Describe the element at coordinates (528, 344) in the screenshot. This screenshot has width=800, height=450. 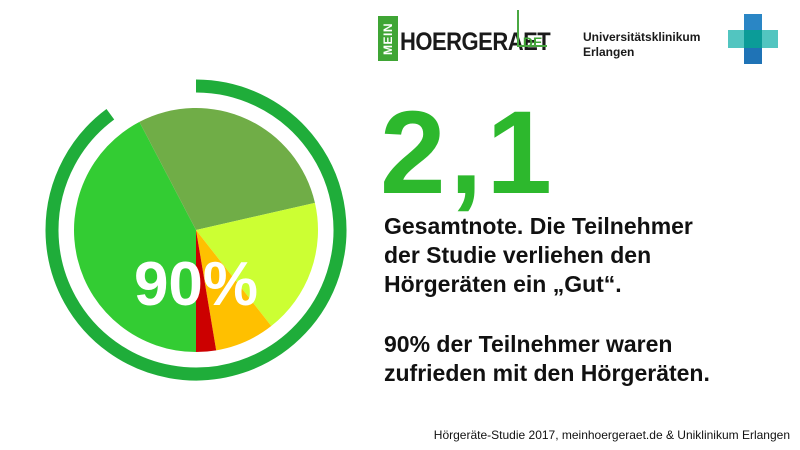
I see `satisfaction-desc-line: 90% der Teilnehmer waren` at that location.